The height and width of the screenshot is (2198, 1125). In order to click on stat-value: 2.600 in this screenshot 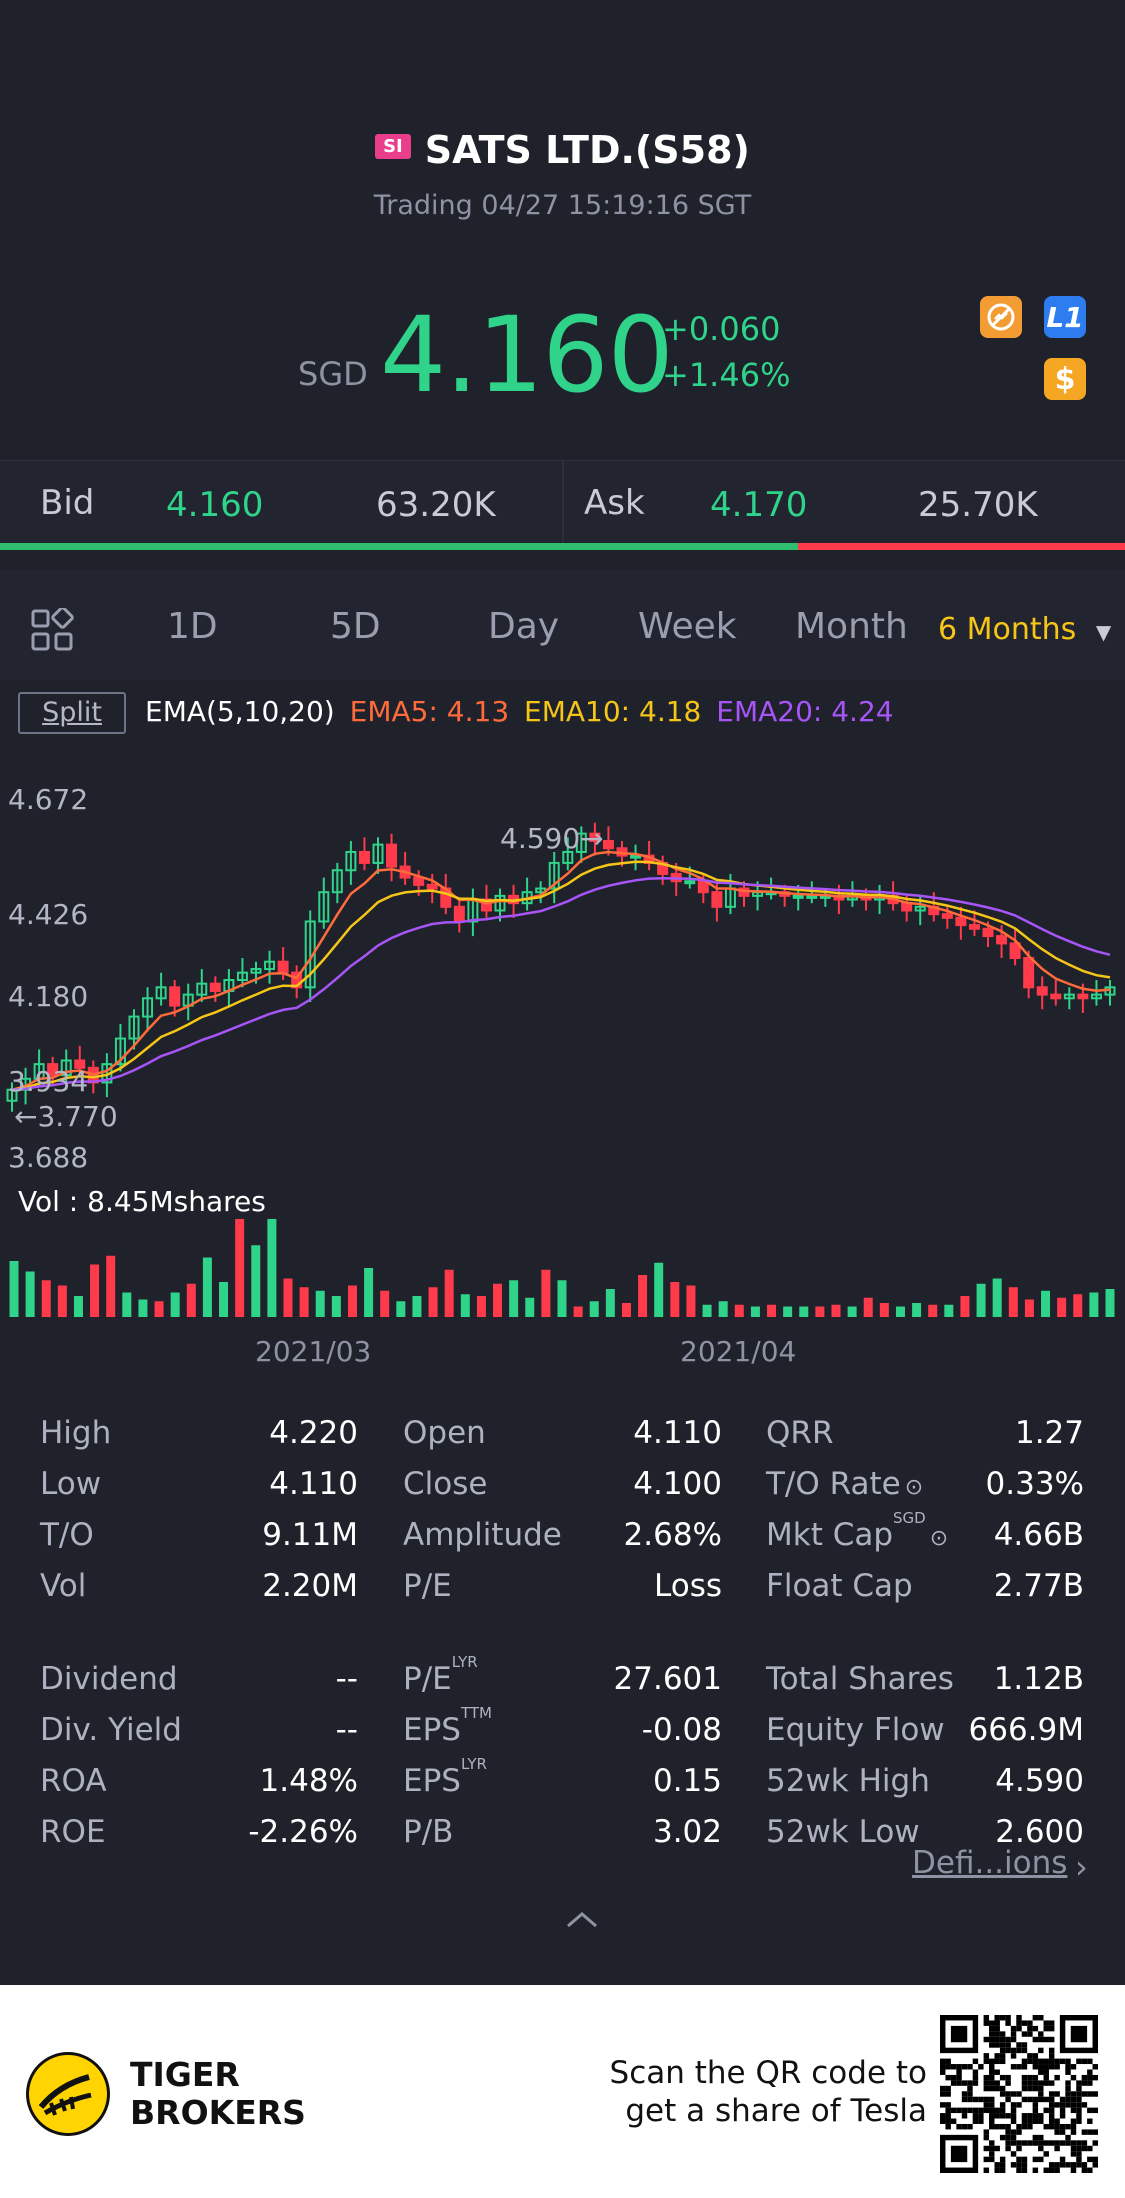, I will do `click(1039, 1832)`.